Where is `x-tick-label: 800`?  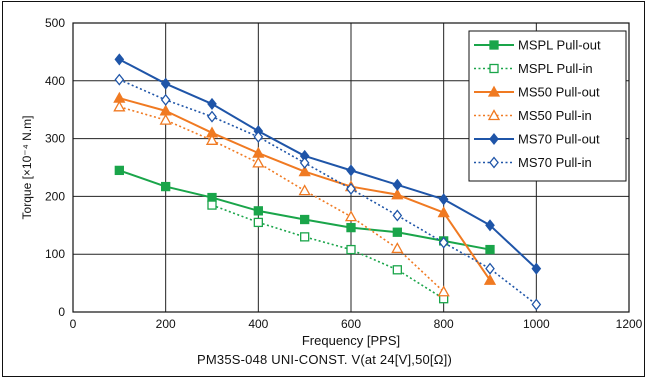 x-tick-label: 800 is located at coordinates (444, 324).